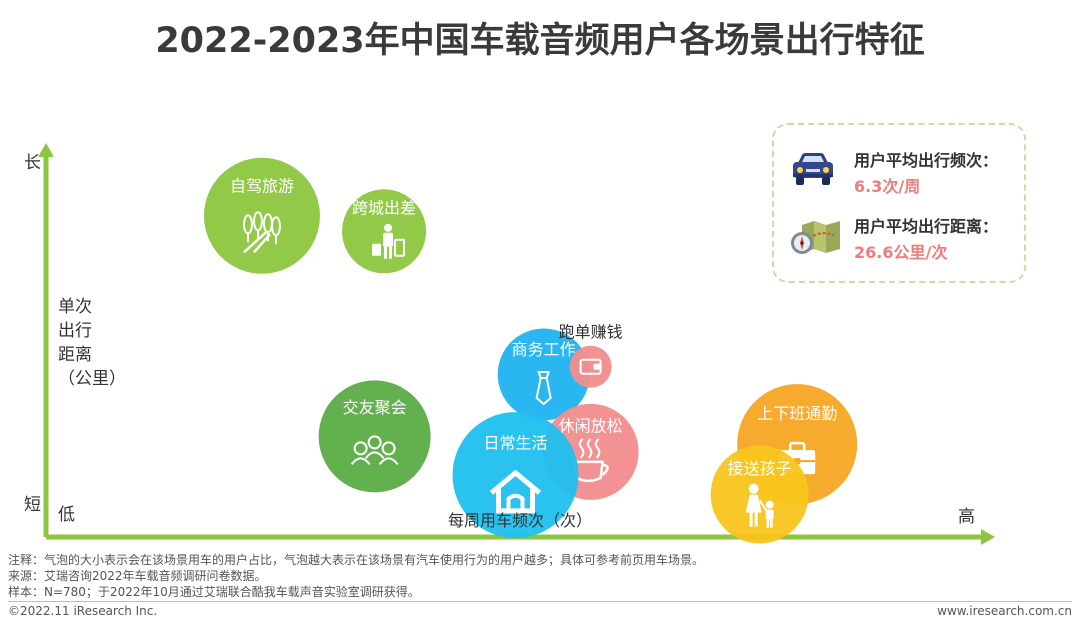 This screenshot has width=1080, height=635. What do you see at coordinates (903, 175) in the screenshot?
I see `frequency-row: 用户平均出行频次： 6.3次/周` at bounding box center [903, 175].